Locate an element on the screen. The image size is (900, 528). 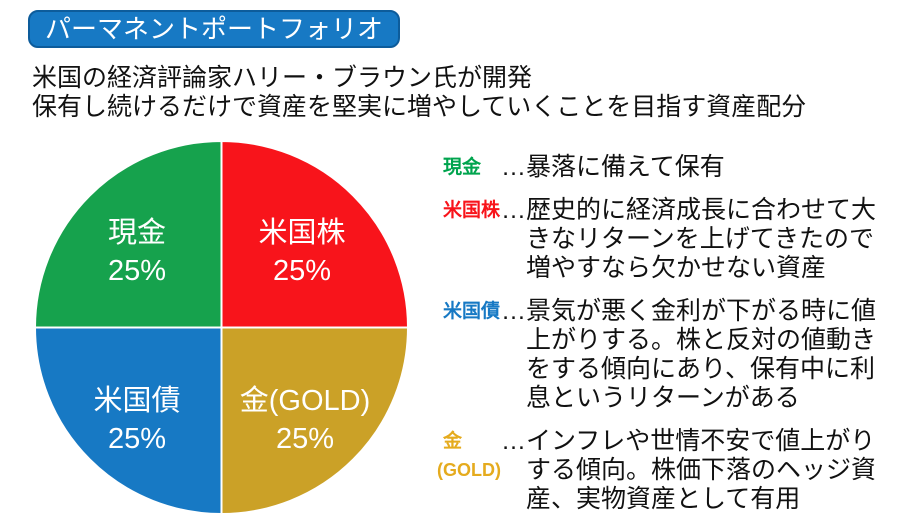
intro-line-2: 保有し続けるだけで資産を堅実に増やしていくことを目指す資産配分 is located at coordinates (419, 107).